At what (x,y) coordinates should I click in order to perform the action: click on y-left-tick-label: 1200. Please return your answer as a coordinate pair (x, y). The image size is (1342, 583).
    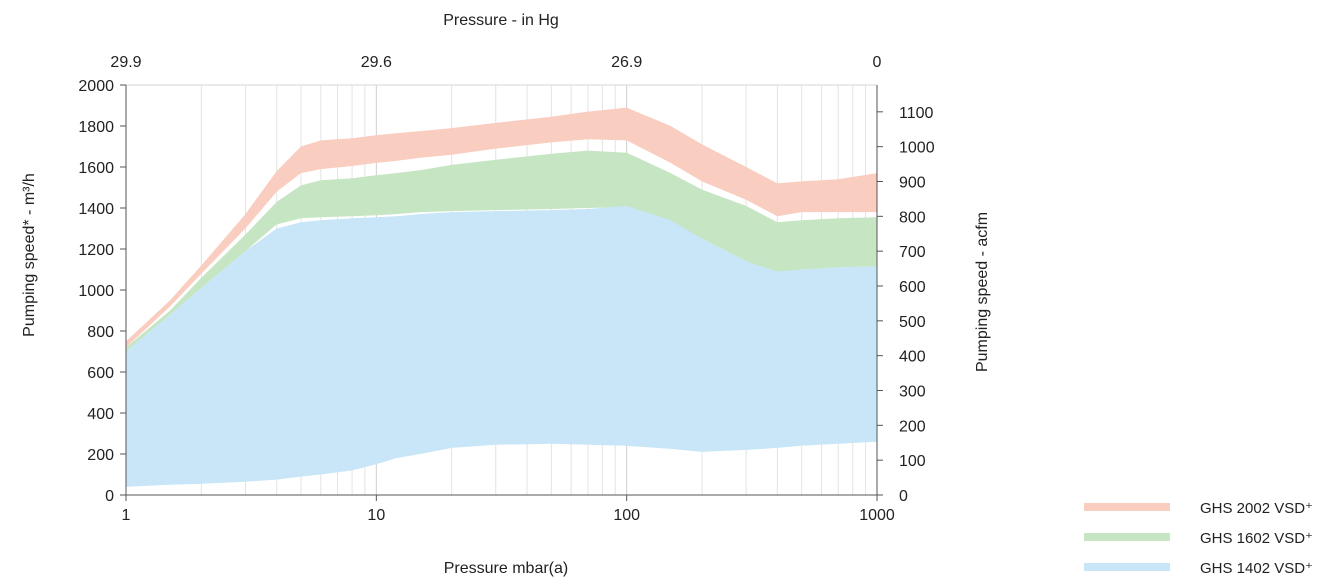
    Looking at the image, I should click on (96, 250).